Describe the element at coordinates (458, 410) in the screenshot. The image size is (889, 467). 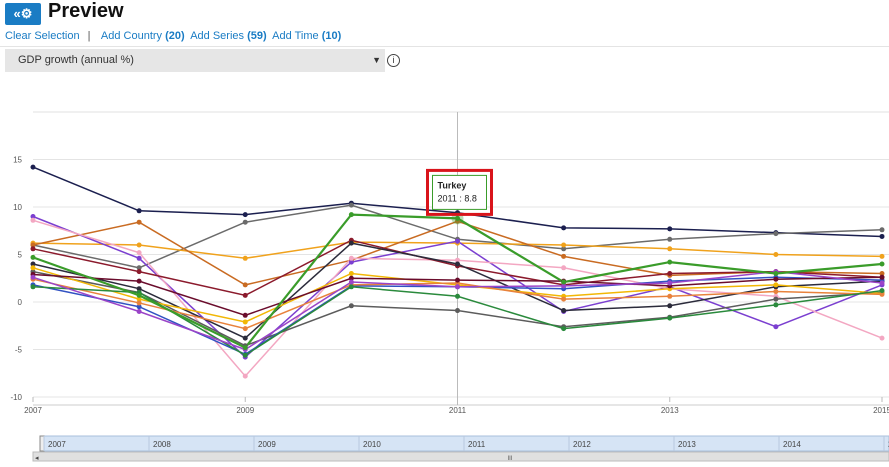
I see `x-tick-label: 2011` at that location.